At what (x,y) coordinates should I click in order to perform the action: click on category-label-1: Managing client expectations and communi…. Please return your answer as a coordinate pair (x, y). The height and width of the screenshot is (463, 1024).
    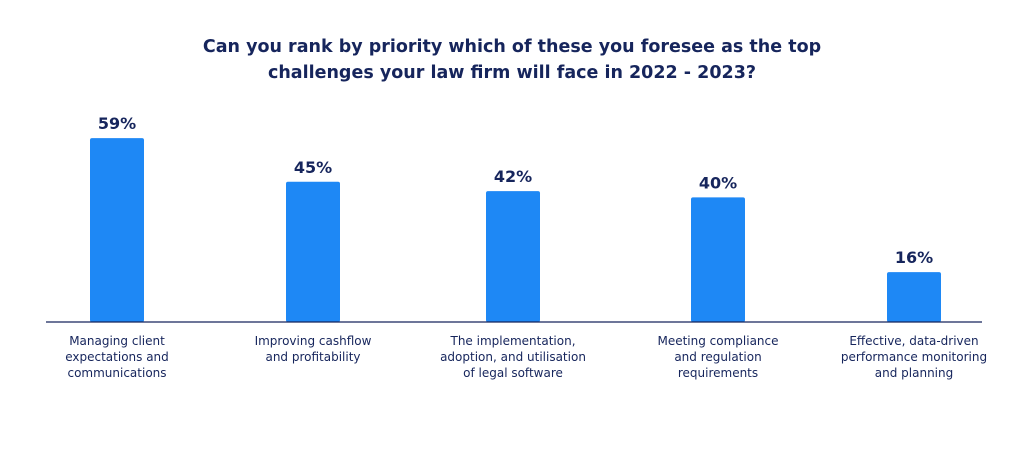
    Looking at the image, I should click on (117, 357).